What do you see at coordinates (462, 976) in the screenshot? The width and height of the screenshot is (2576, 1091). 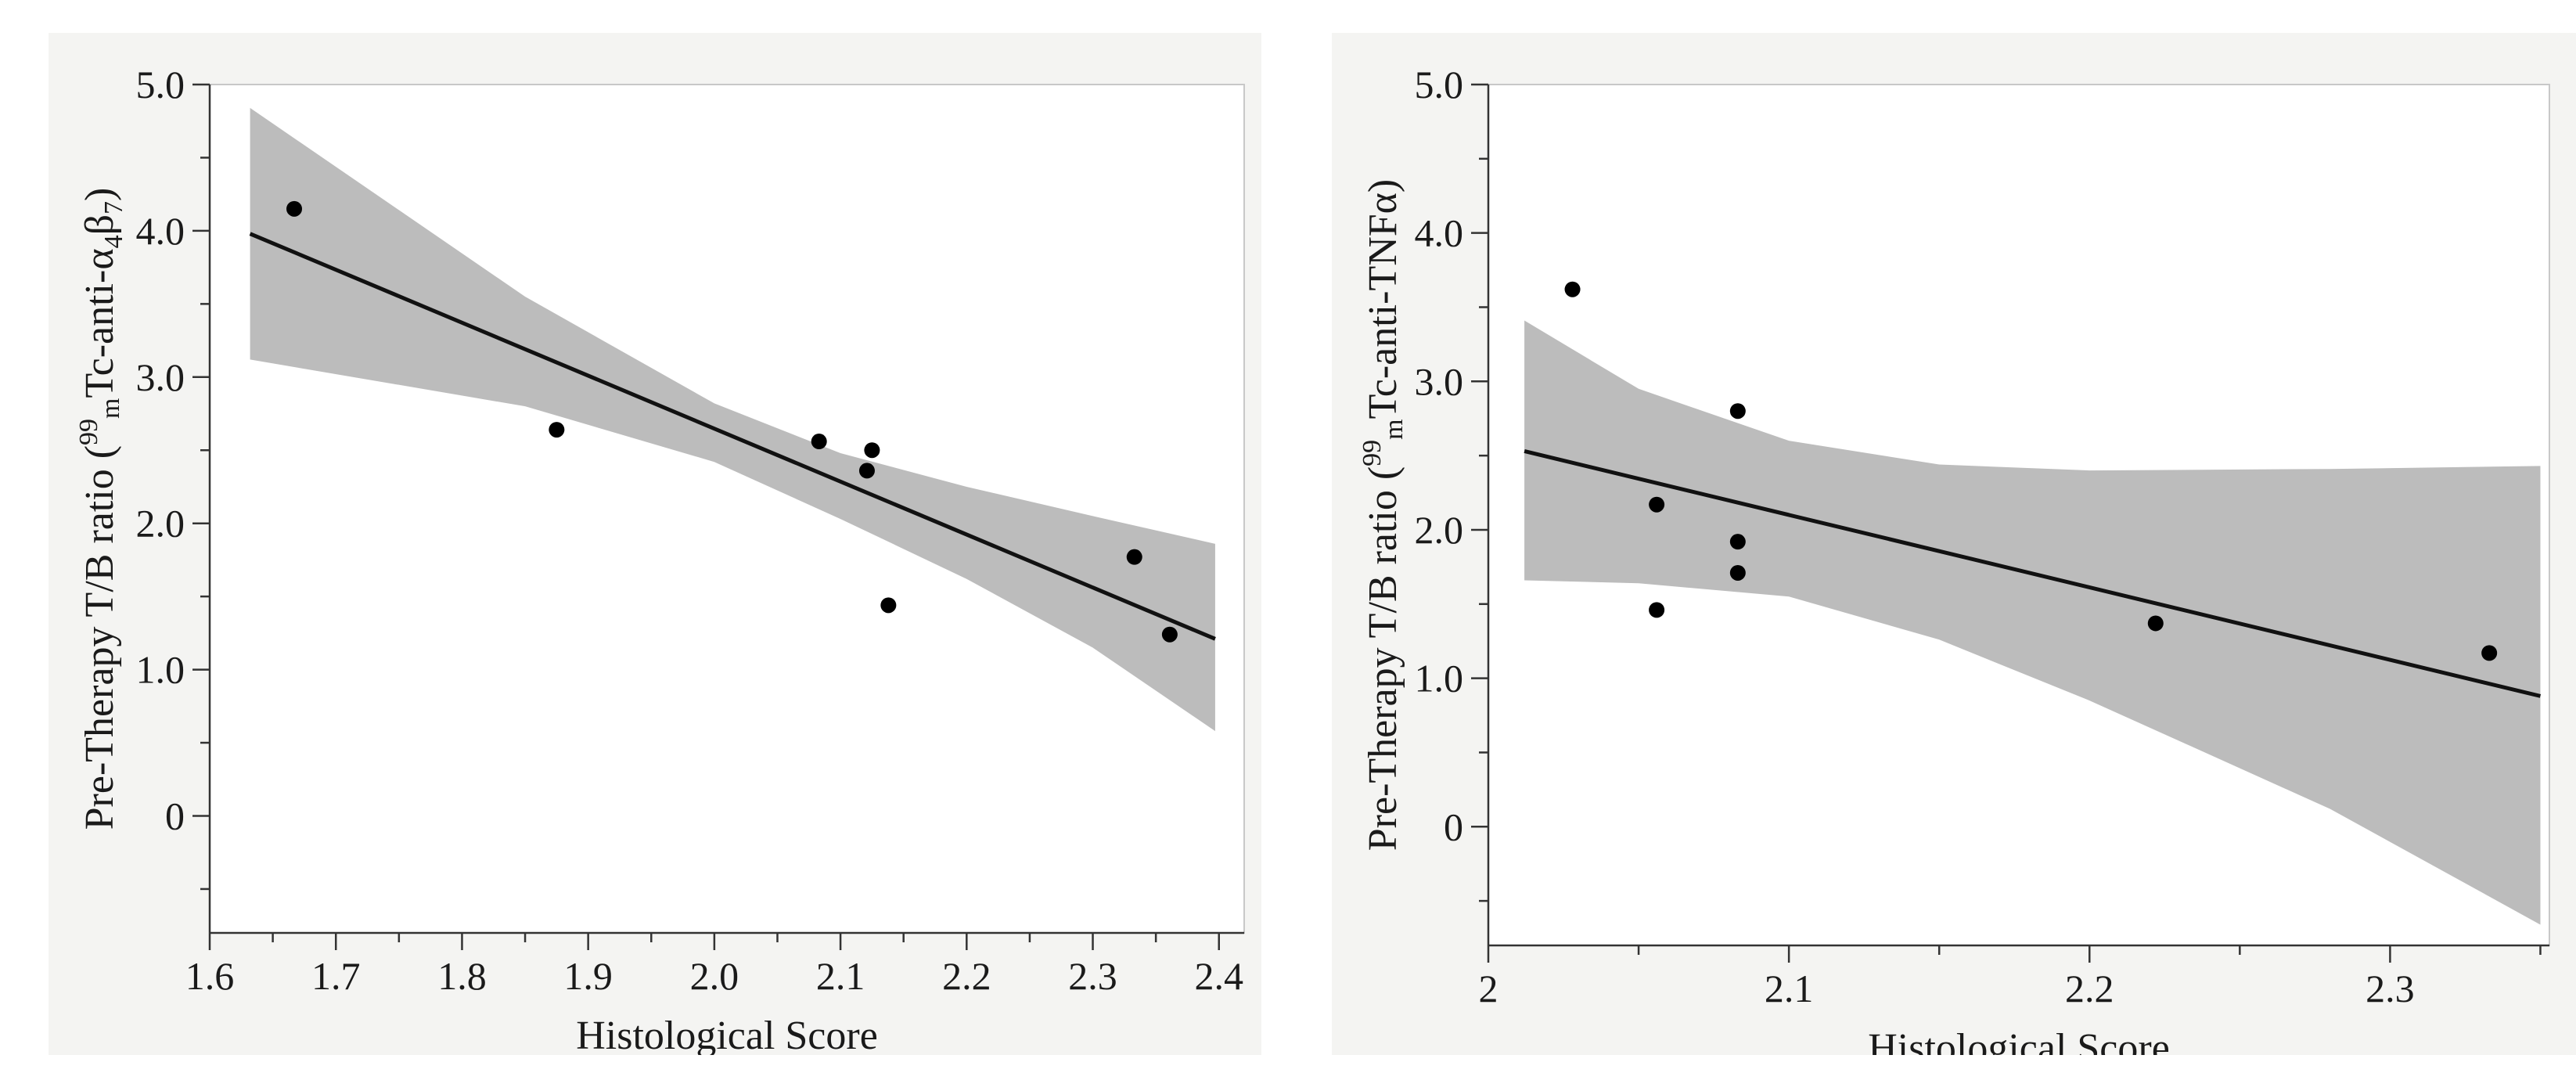 I see `left-x-tick-label: 1.8` at bounding box center [462, 976].